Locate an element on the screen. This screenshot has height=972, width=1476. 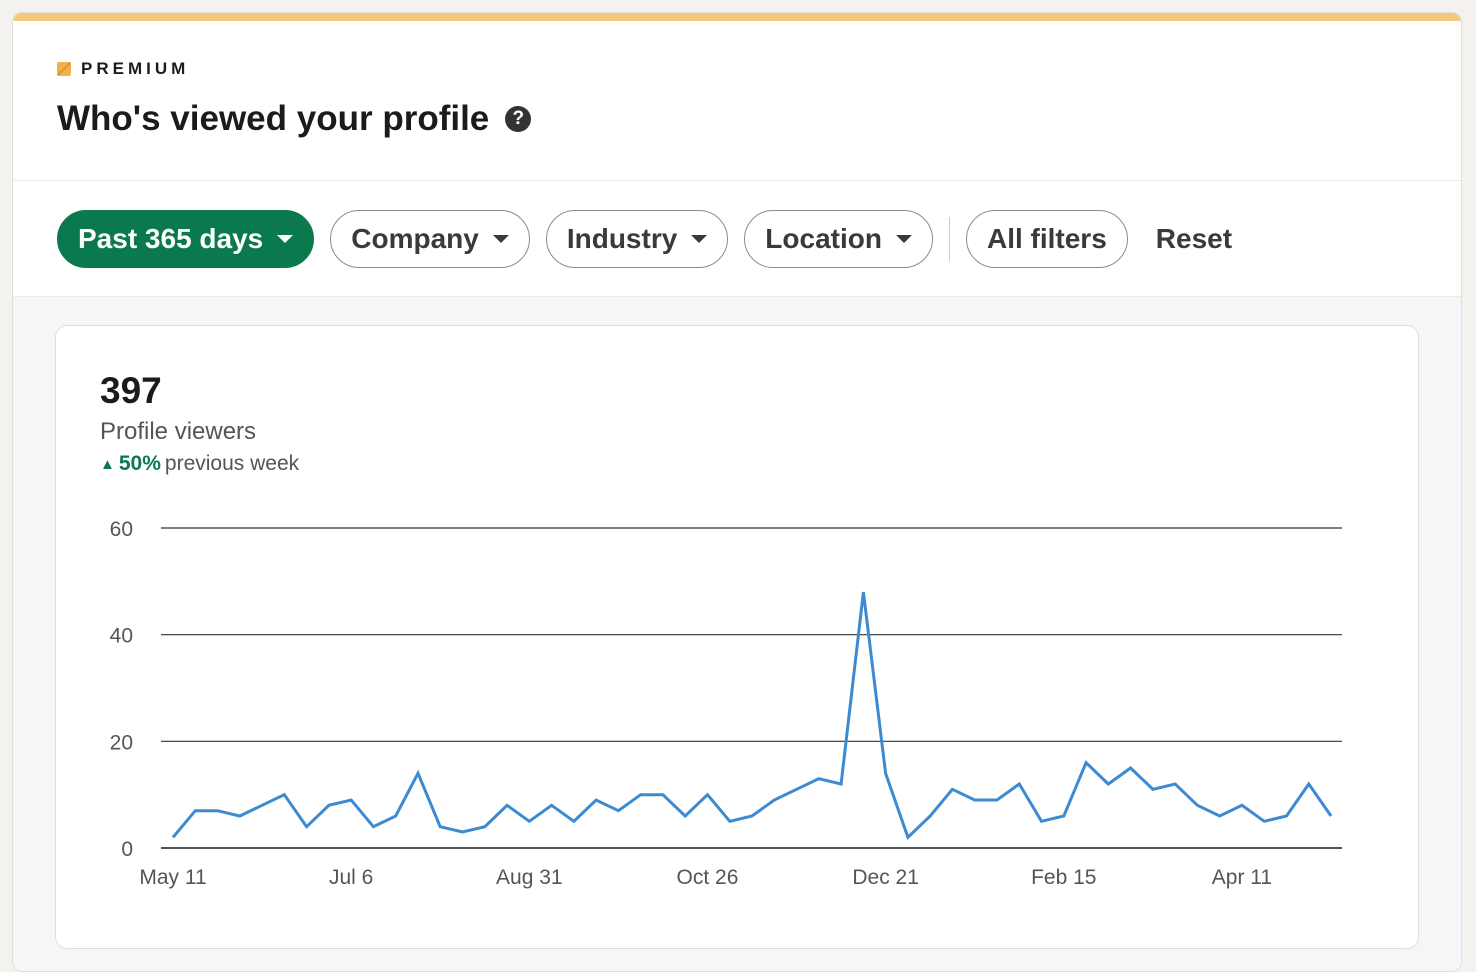
location-filter: Location is located at coordinates (838, 238).